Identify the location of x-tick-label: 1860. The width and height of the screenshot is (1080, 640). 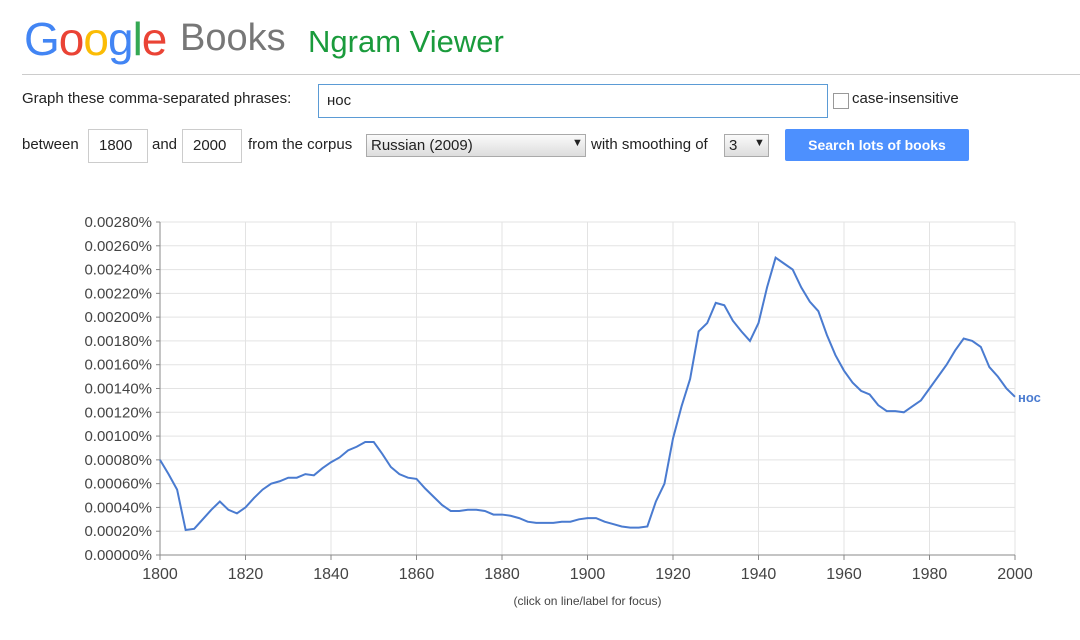
(417, 574).